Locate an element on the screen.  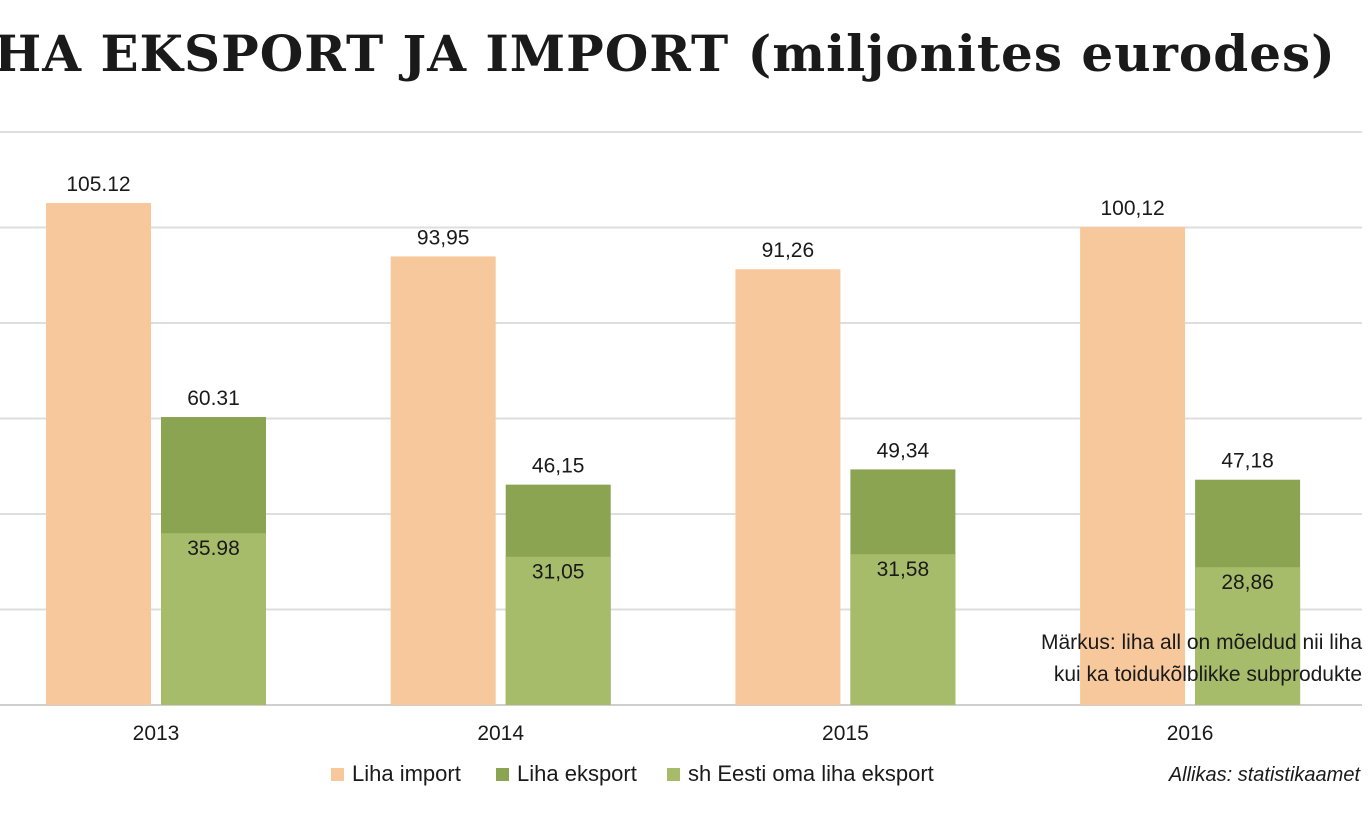
legend-item-import: Liha import is located at coordinates (396, 774).